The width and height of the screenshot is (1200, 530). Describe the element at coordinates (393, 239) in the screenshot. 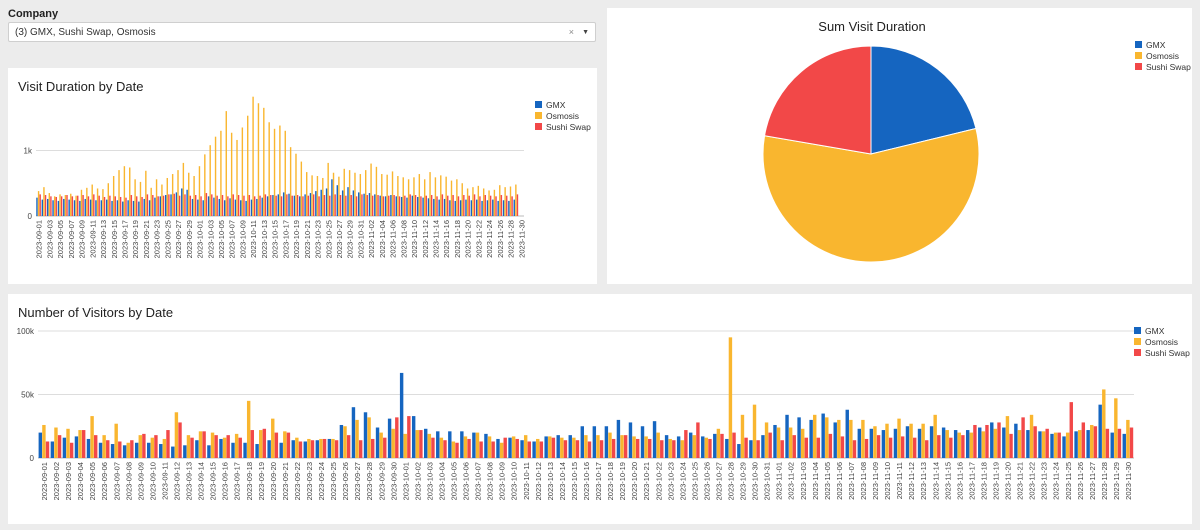

I see `duration-xtick-label: 2023-11-06` at that location.